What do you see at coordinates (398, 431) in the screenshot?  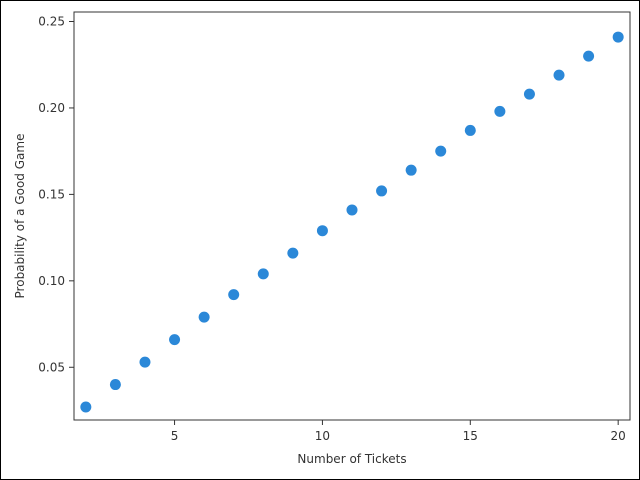 I see `x-axis: 5 10 15 20` at bounding box center [398, 431].